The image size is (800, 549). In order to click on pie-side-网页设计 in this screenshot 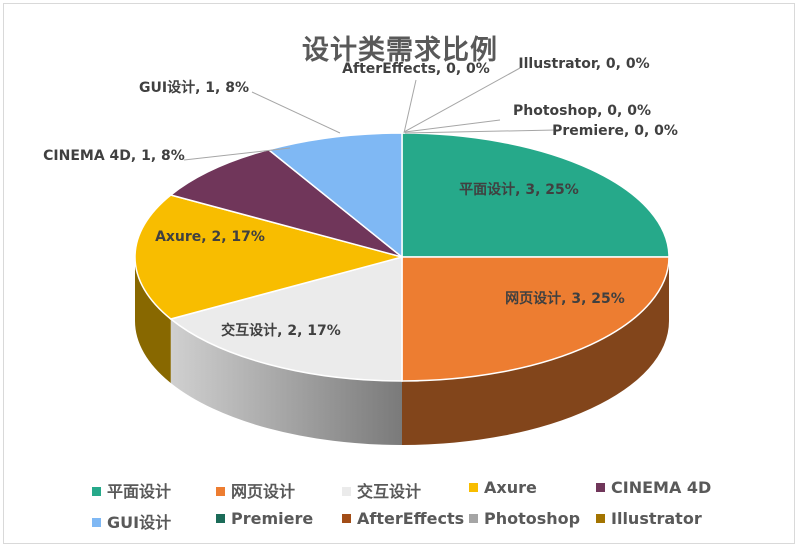, I will do `click(535, 351)`.